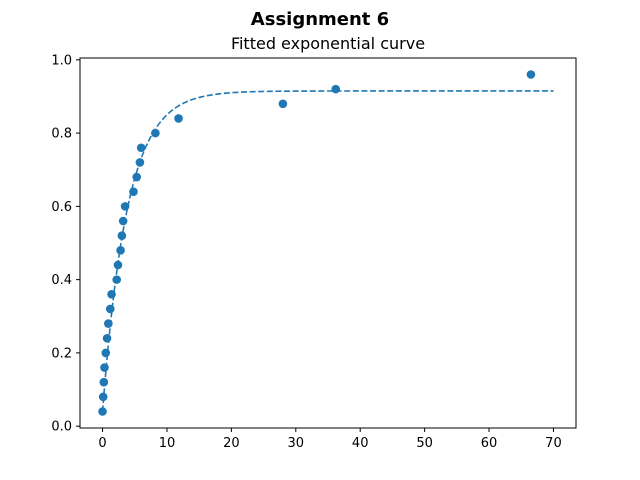 This screenshot has width=640, height=480. Describe the element at coordinates (61, 427) in the screenshot. I see `y-tick-label: 0.0` at that location.